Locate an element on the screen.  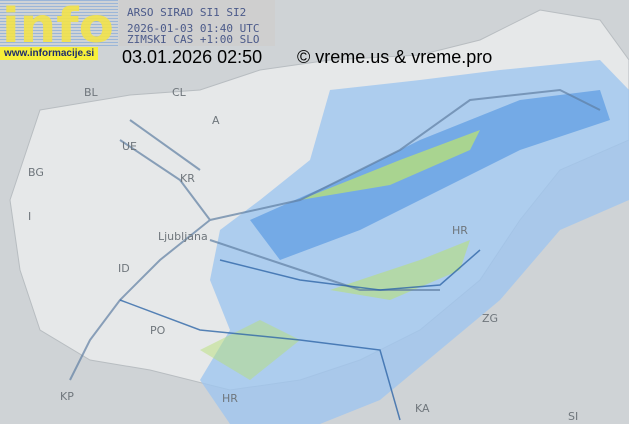
map-label: ZG is located at coordinates (490, 318).